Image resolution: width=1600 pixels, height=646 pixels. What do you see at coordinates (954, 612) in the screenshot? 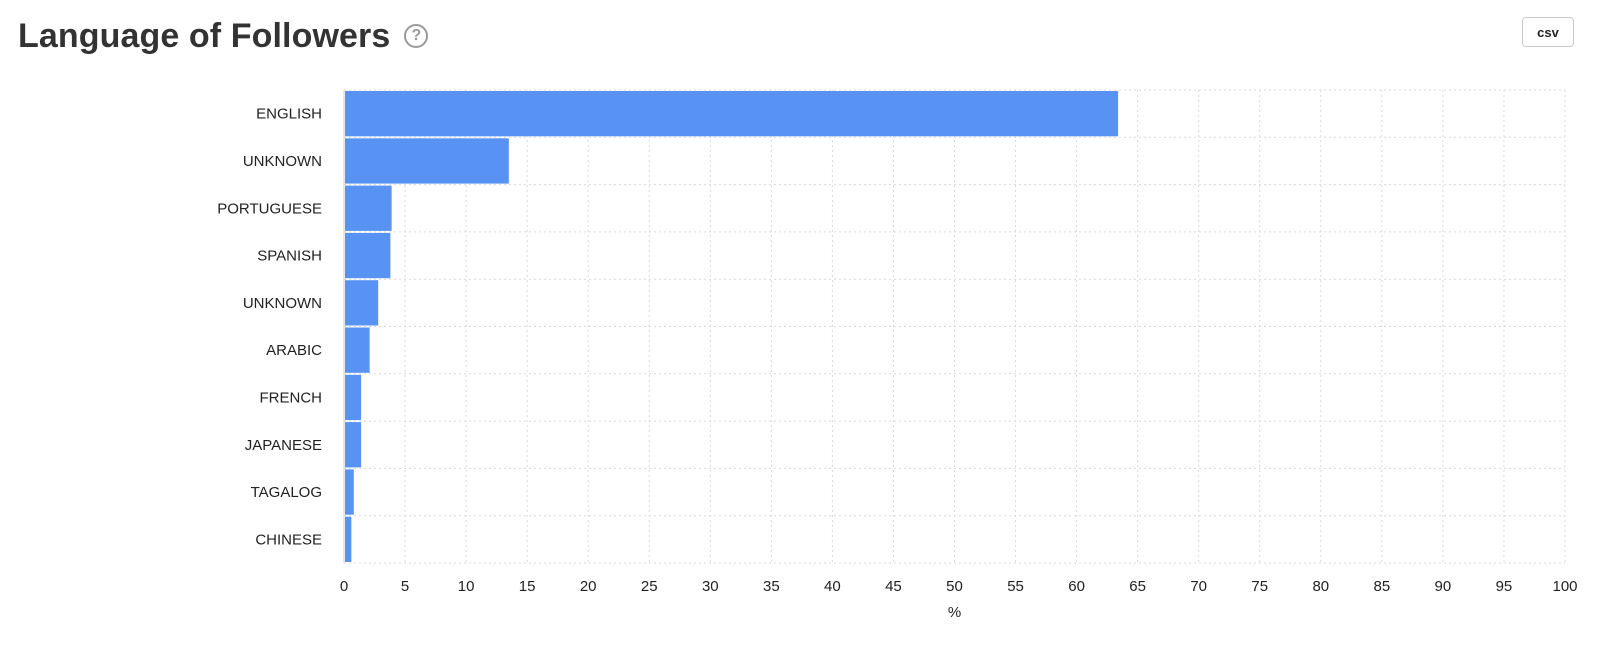
I see `x-axis-title: %` at bounding box center [954, 612].